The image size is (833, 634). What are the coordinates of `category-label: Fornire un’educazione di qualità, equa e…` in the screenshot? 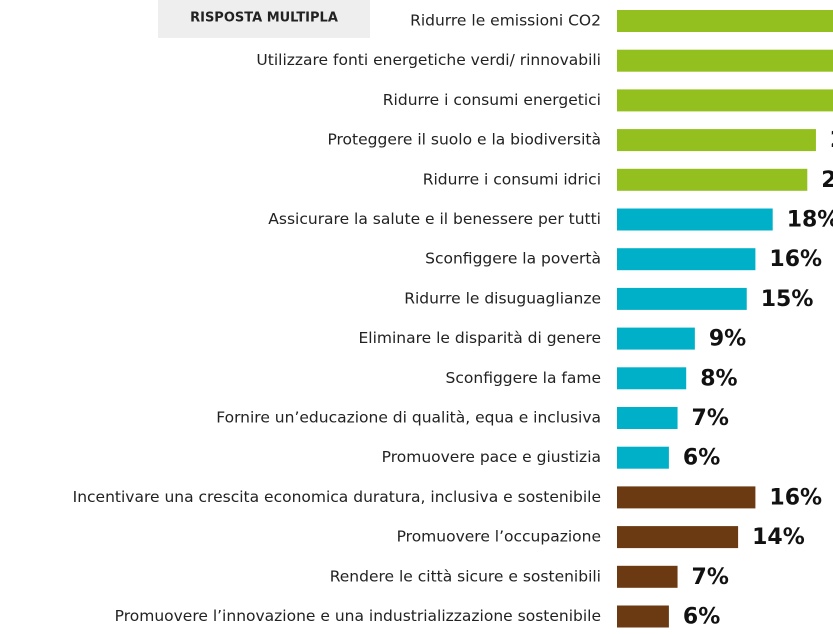 It's located at (408, 418).